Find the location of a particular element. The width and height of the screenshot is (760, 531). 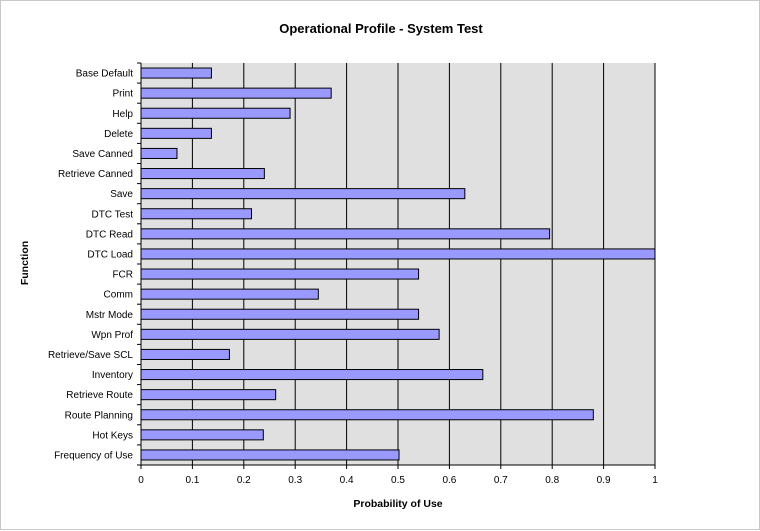

x-tick-label: 0.6 is located at coordinates (449, 480).